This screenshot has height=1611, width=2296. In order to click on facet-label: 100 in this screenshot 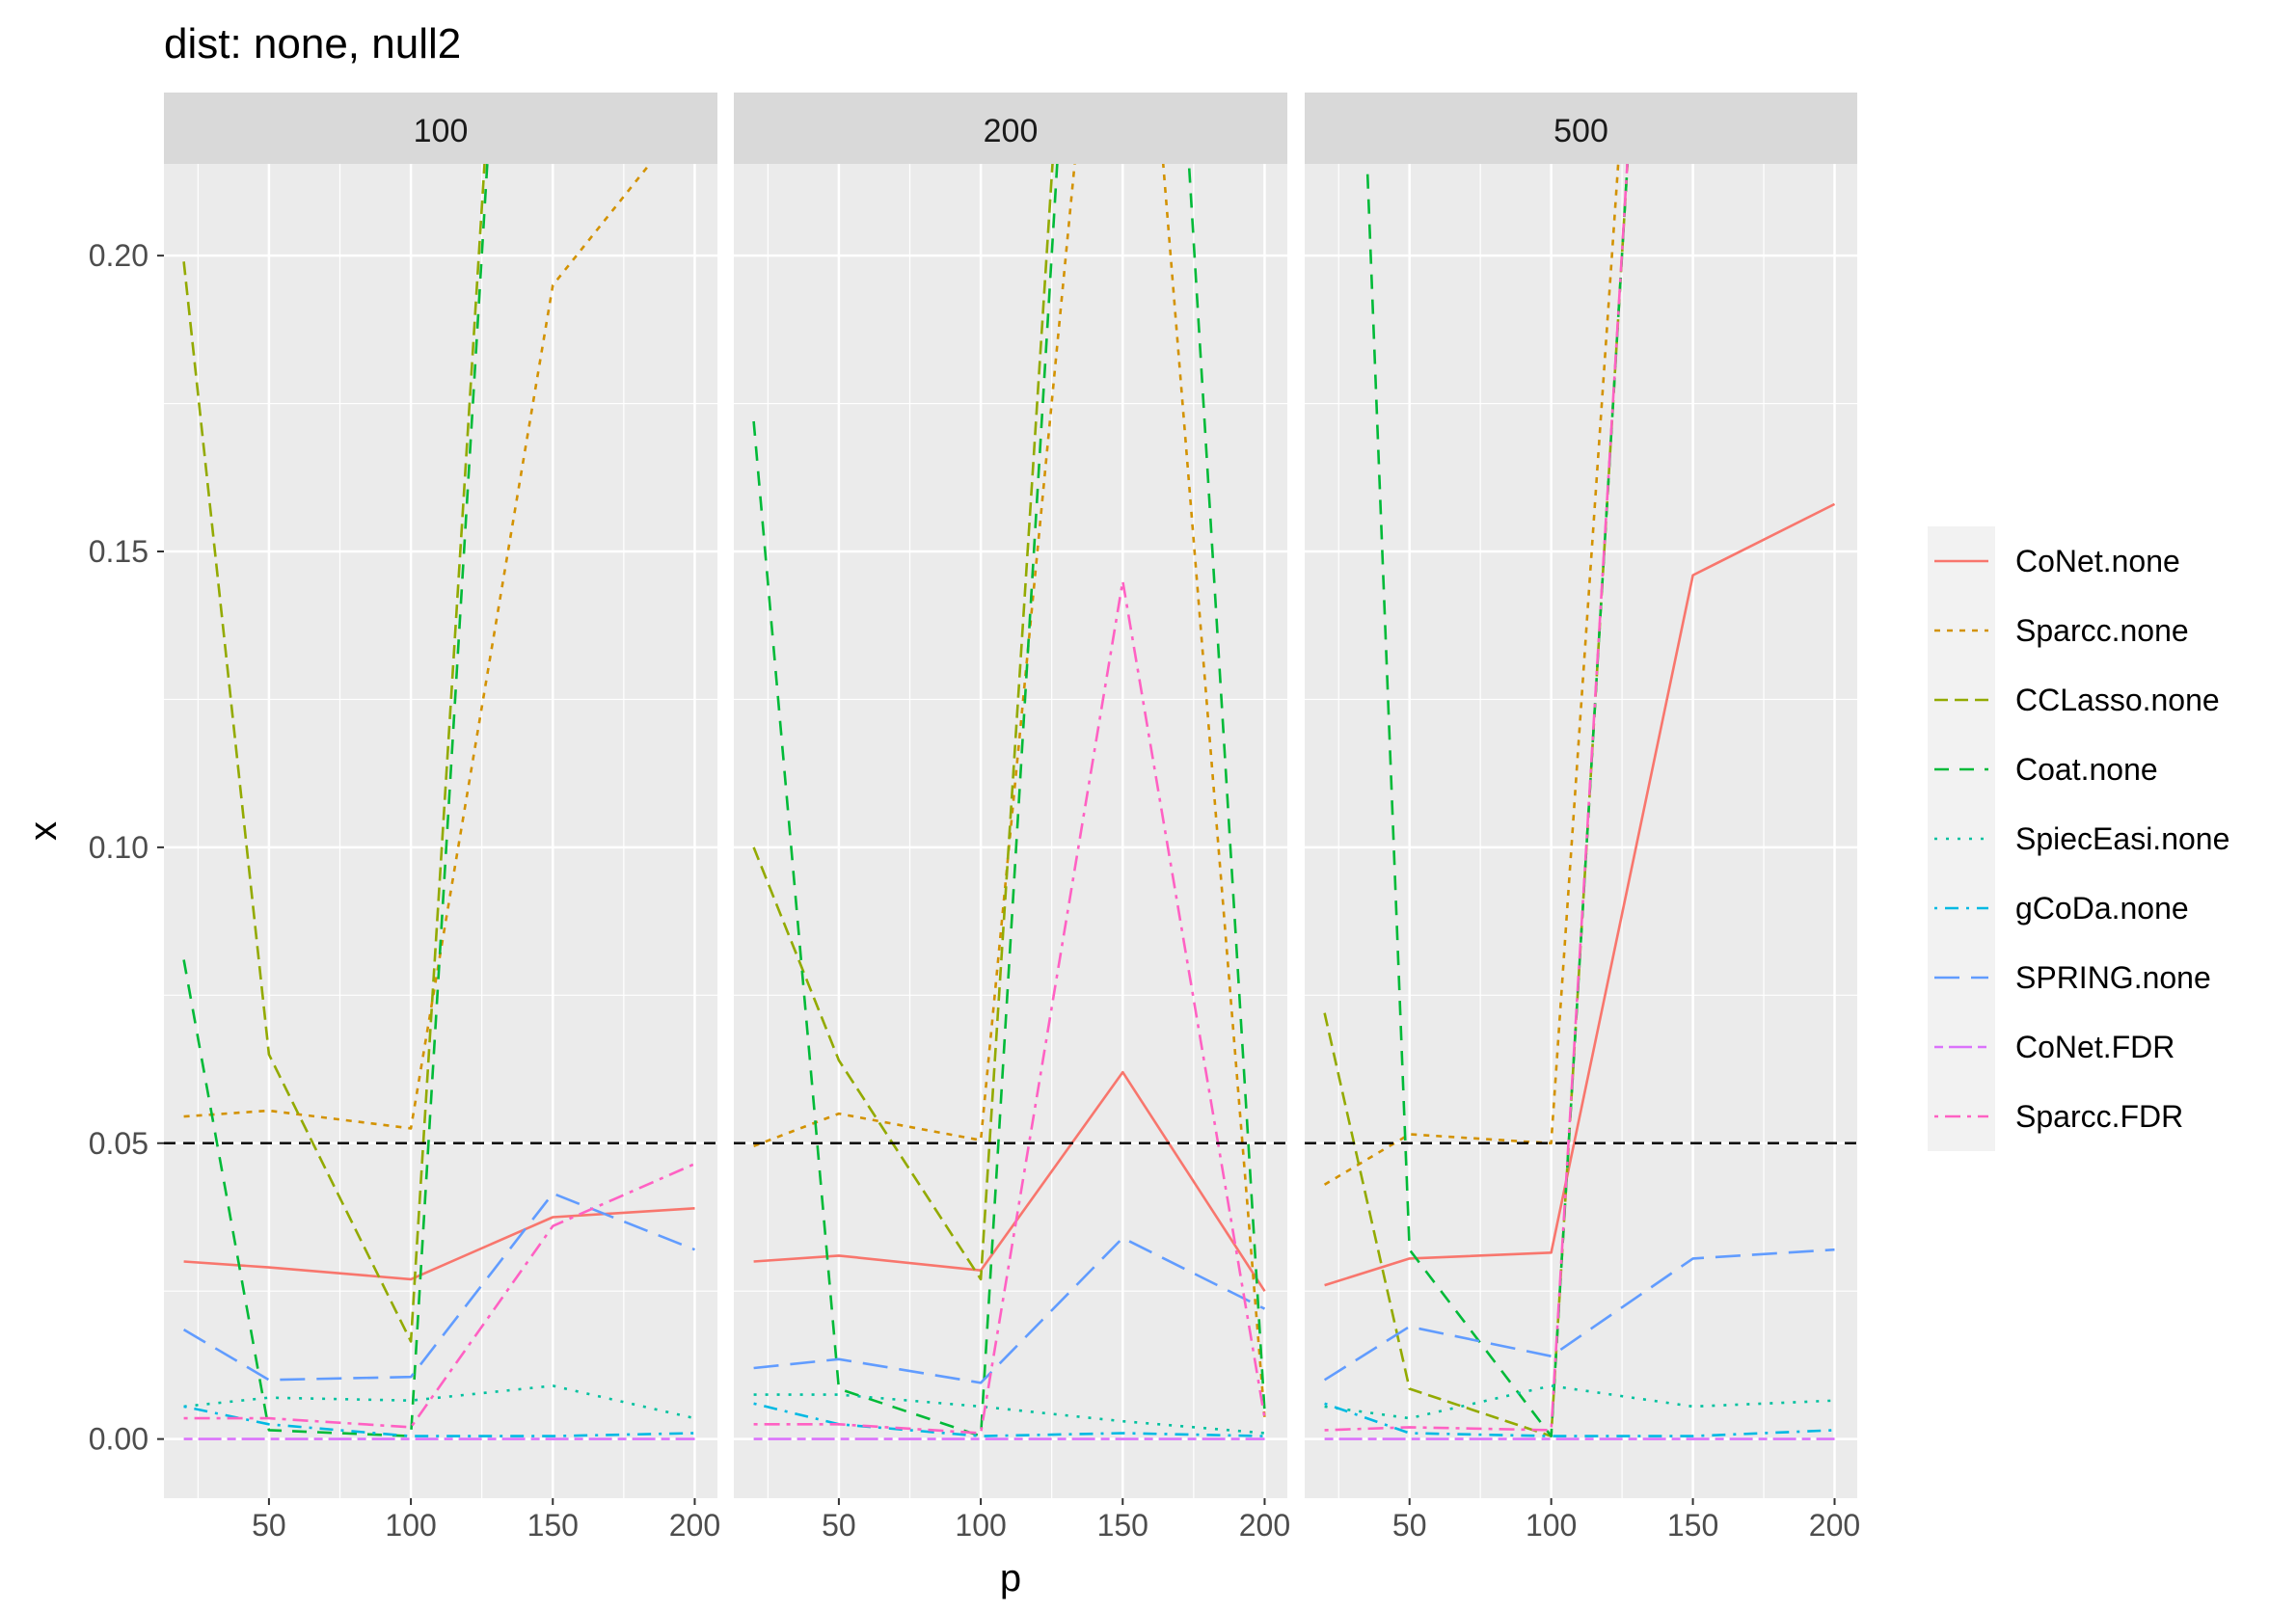, I will do `click(441, 131)`.